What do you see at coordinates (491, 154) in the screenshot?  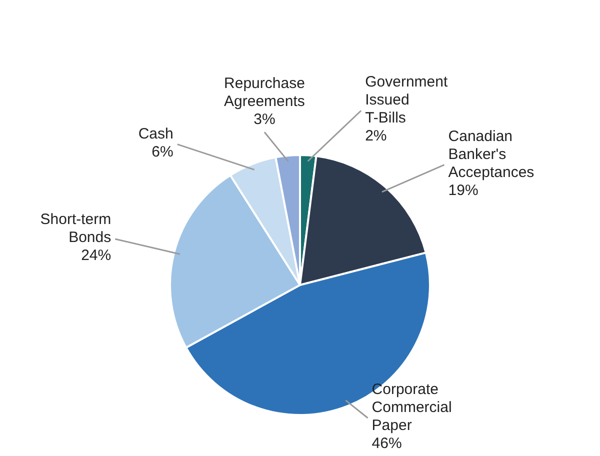 I see `slice-label: Canadian Banker's Acceptances` at bounding box center [491, 154].